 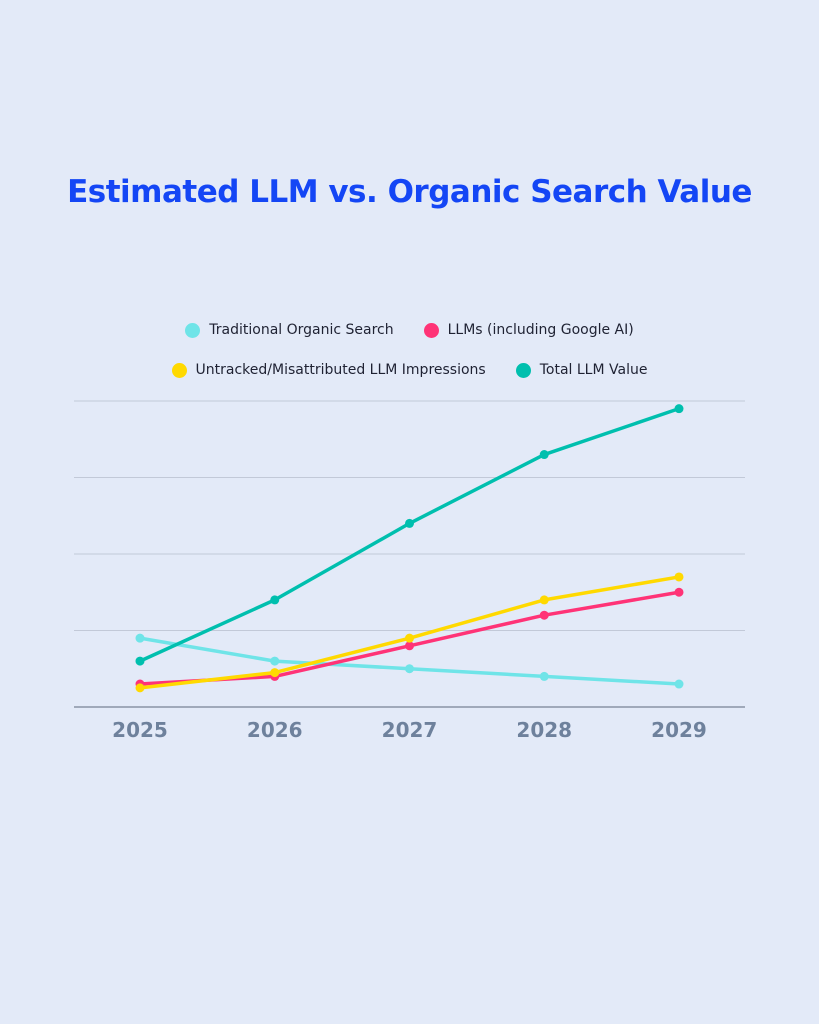 I want to click on x-tick-label: 2025, so click(x=140, y=730).